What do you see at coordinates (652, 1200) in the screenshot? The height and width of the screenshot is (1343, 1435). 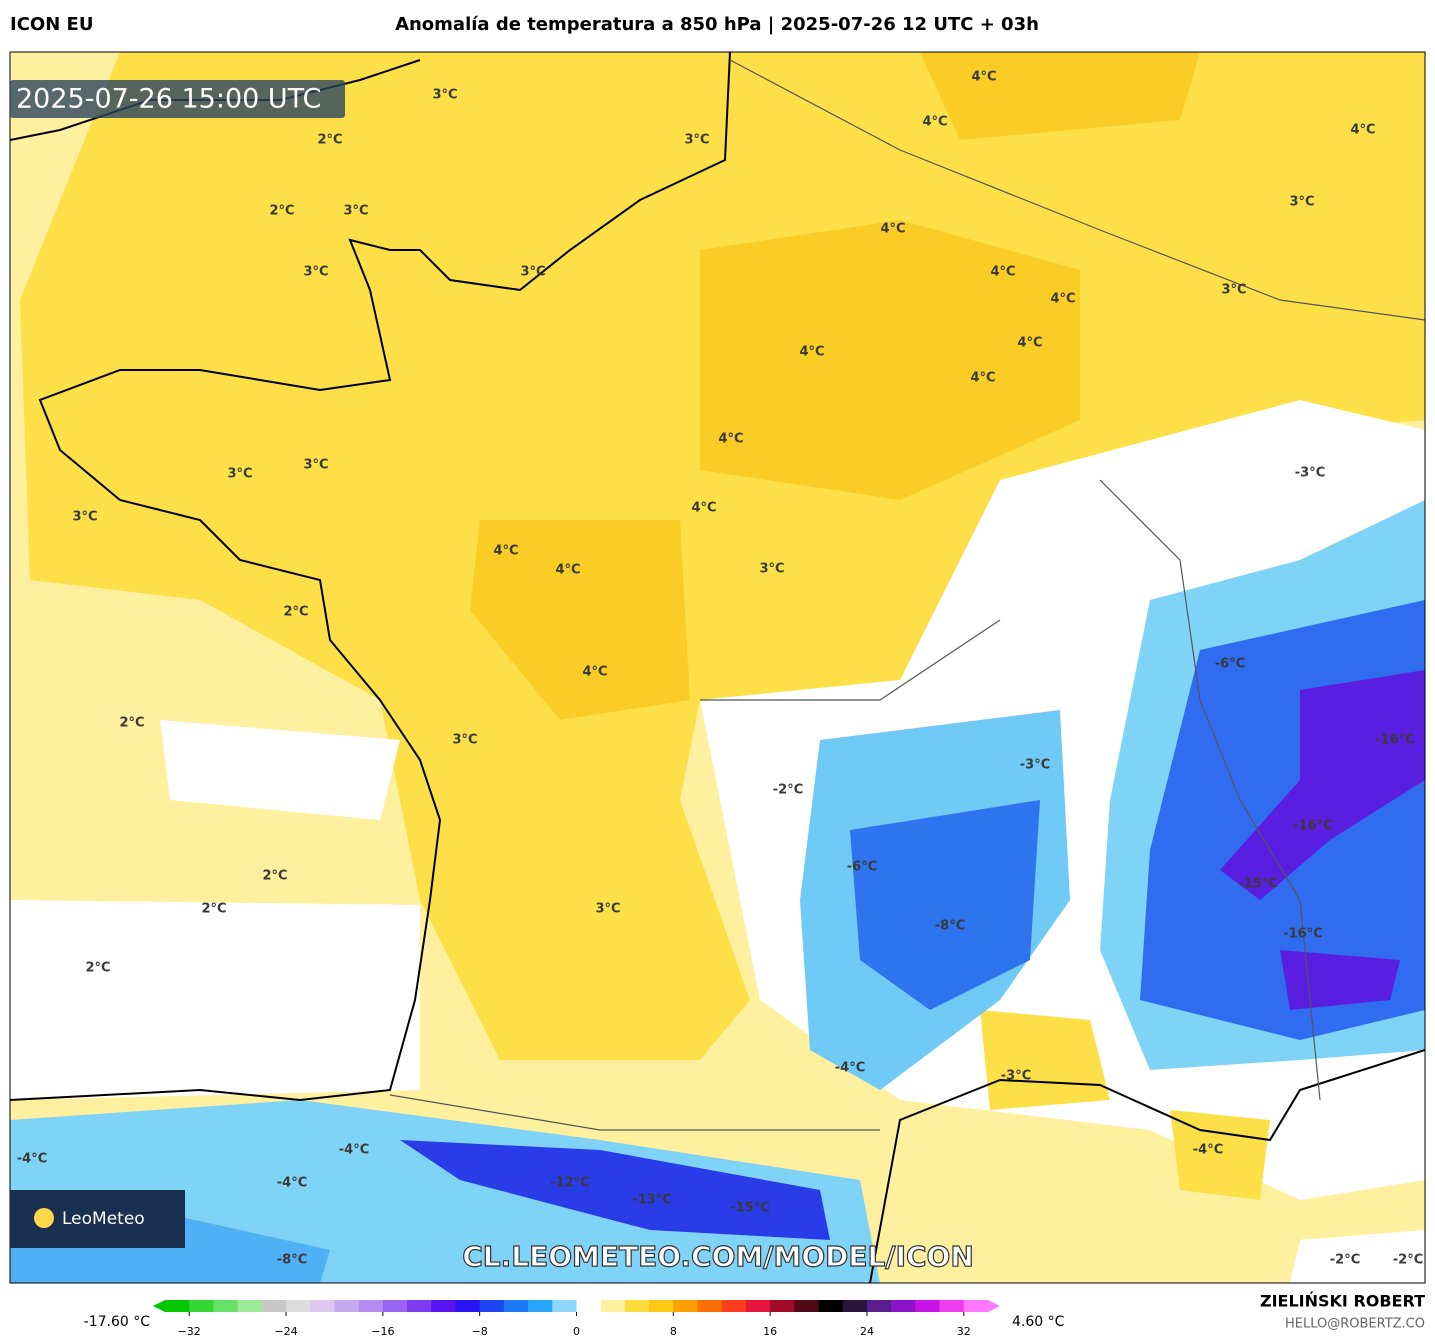 I see `contour-label: -13°C` at bounding box center [652, 1200].